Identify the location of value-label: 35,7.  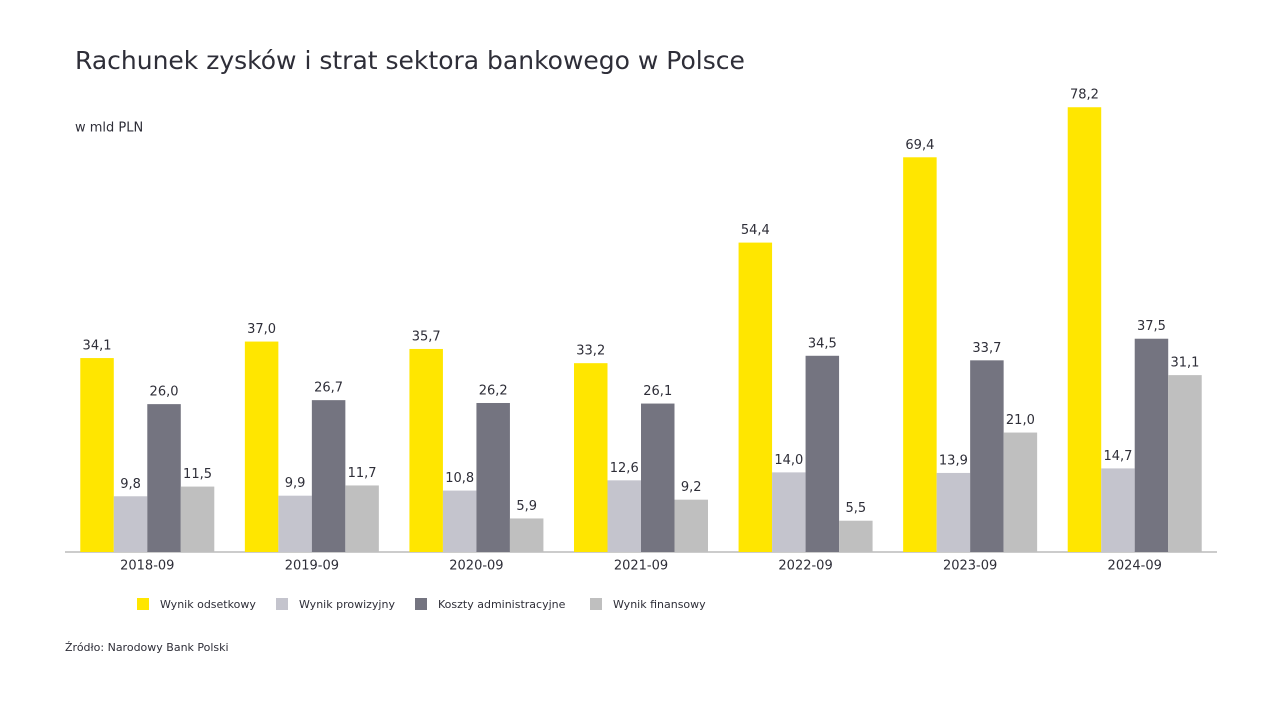
(426, 336).